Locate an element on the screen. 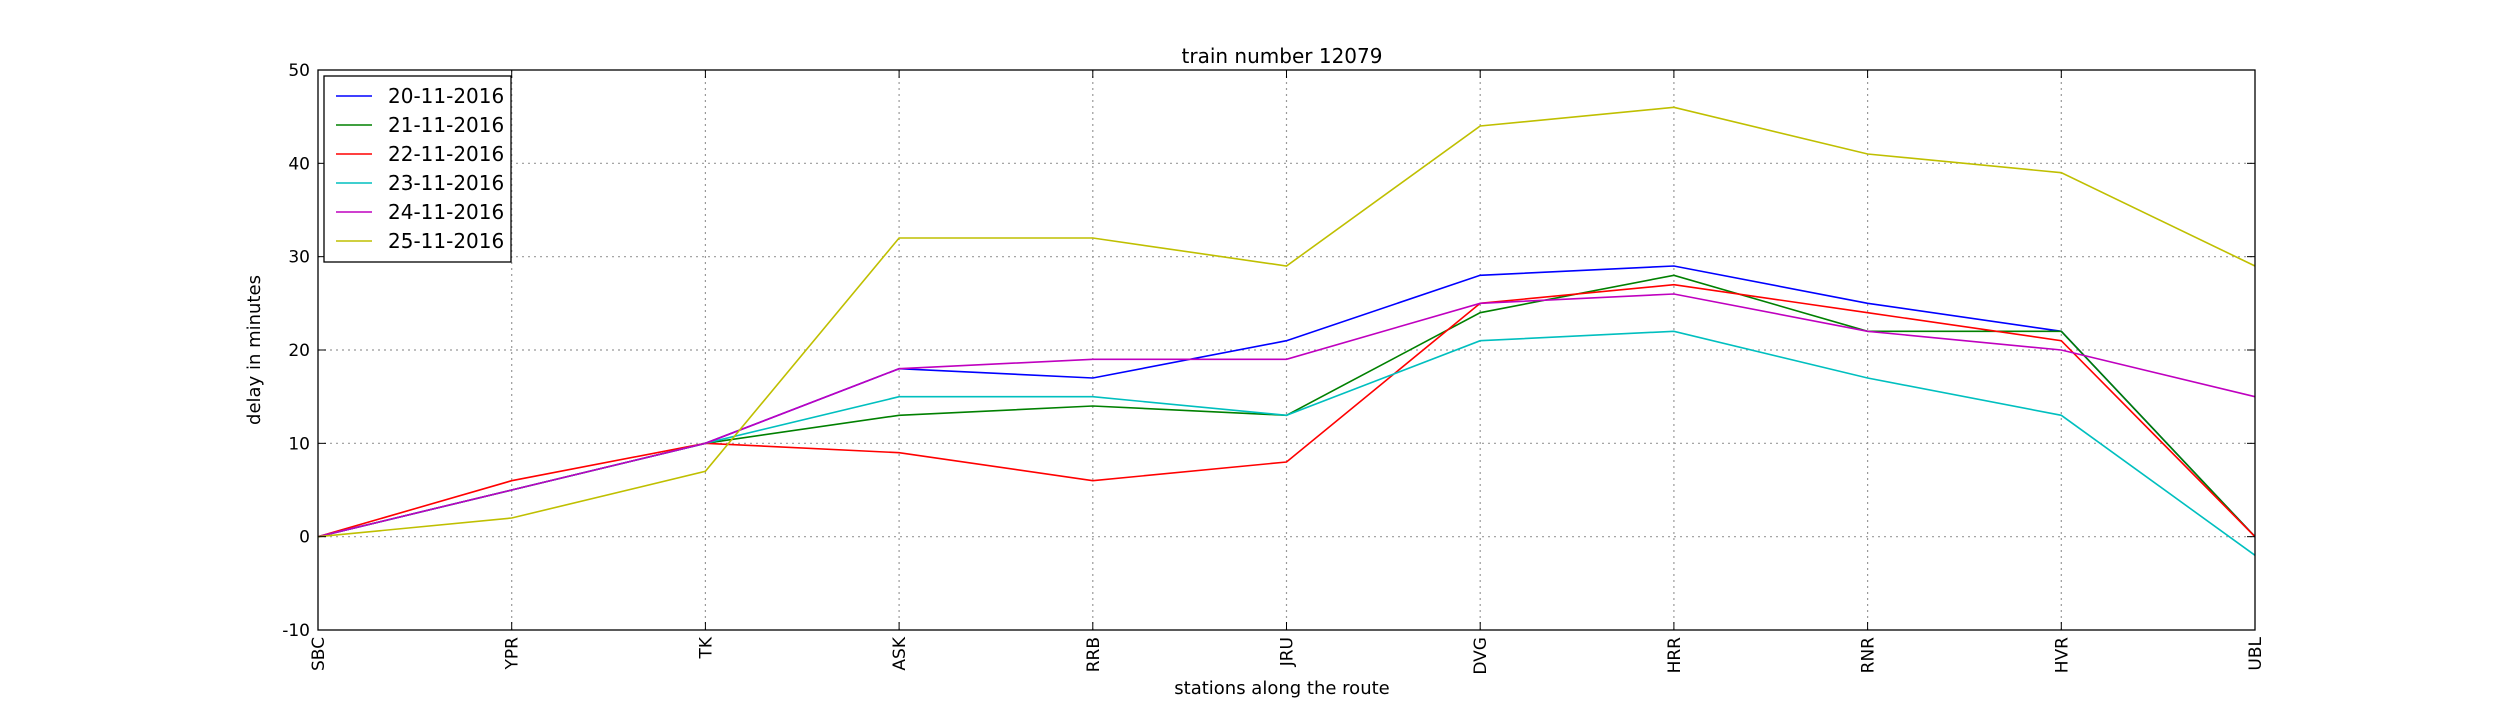 Image resolution: width=2500 pixels, height=704 pixels. x-tick-label: YPR is located at coordinates (513, 654).